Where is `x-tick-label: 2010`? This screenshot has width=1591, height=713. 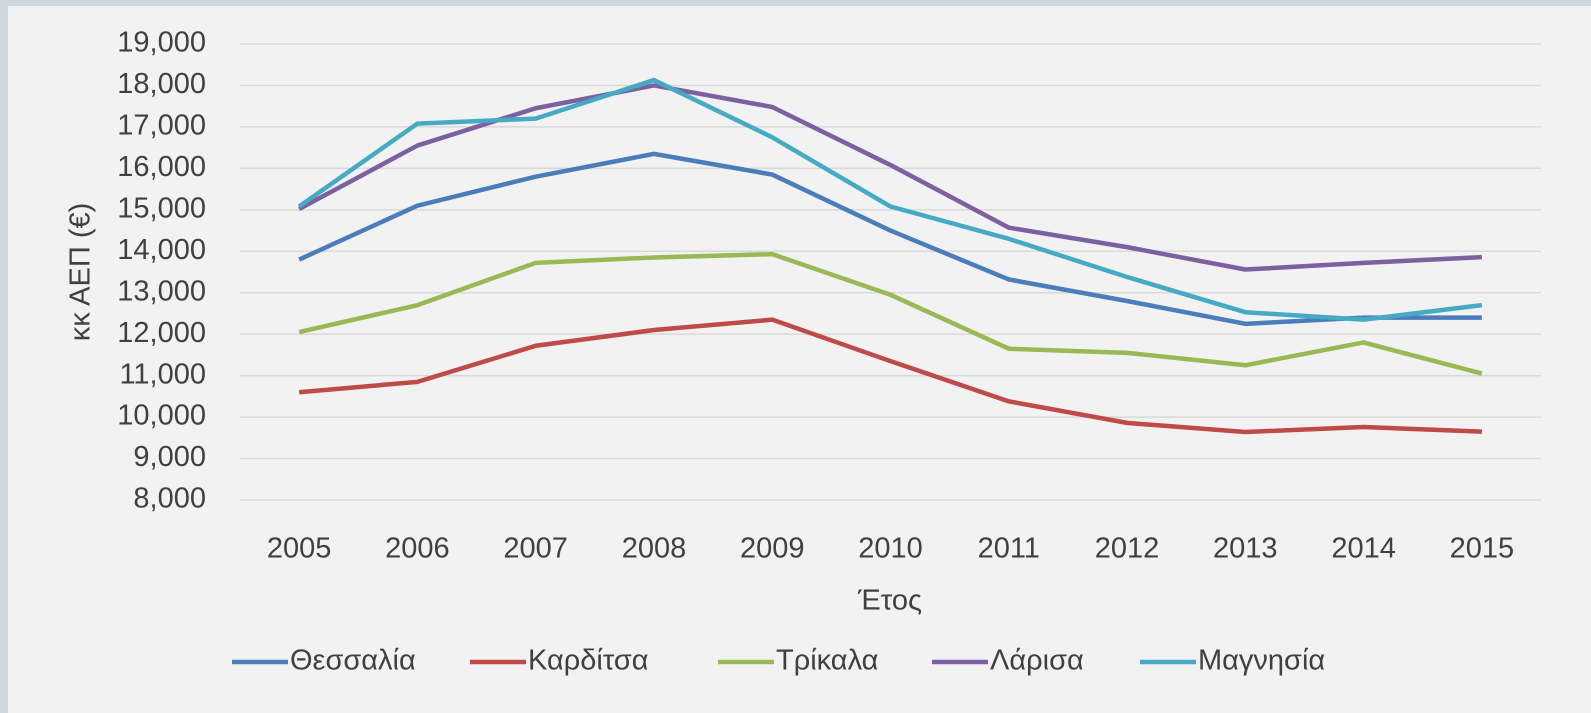 x-tick-label: 2010 is located at coordinates (890, 549).